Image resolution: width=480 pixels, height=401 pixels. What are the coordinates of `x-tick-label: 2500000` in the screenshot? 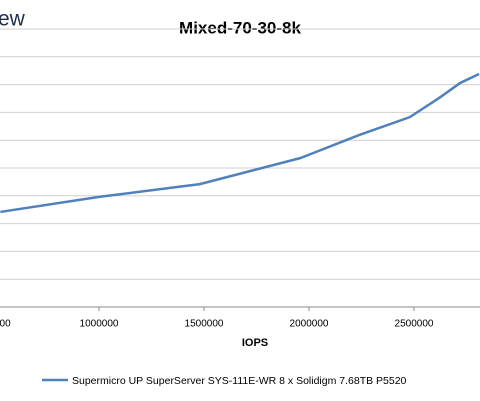 It's located at (414, 324).